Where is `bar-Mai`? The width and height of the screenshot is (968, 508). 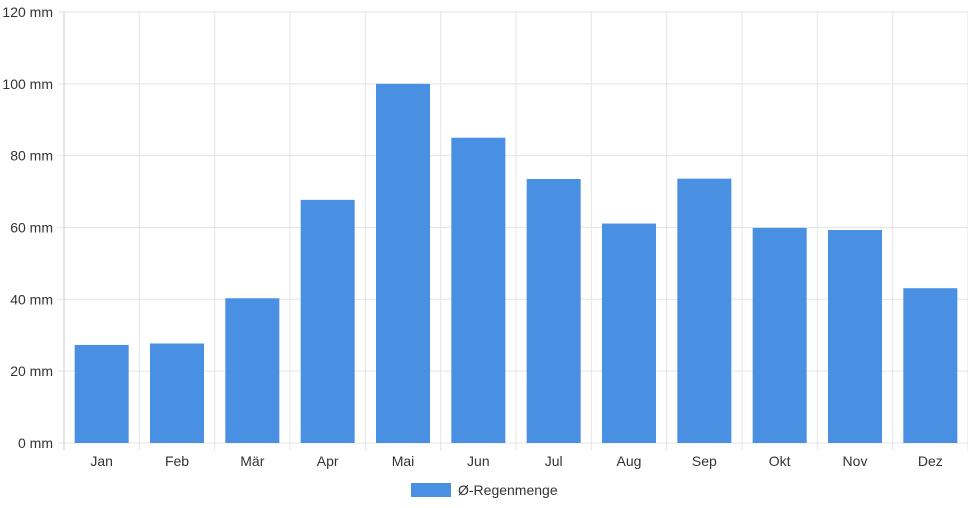 bar-Mai is located at coordinates (403, 263).